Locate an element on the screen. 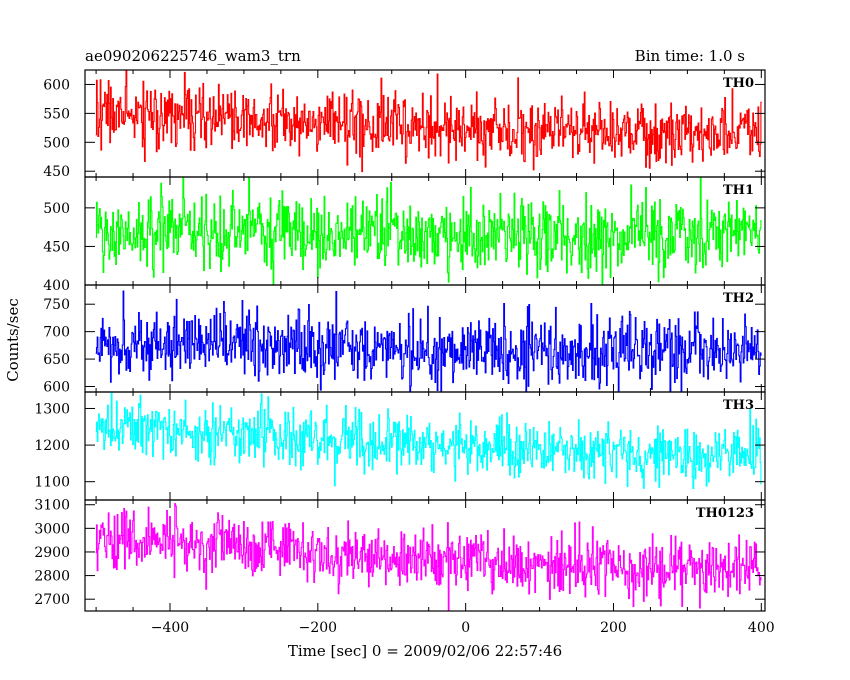 The image size is (850, 680). series-line-th2 is located at coordinates (428, 341).